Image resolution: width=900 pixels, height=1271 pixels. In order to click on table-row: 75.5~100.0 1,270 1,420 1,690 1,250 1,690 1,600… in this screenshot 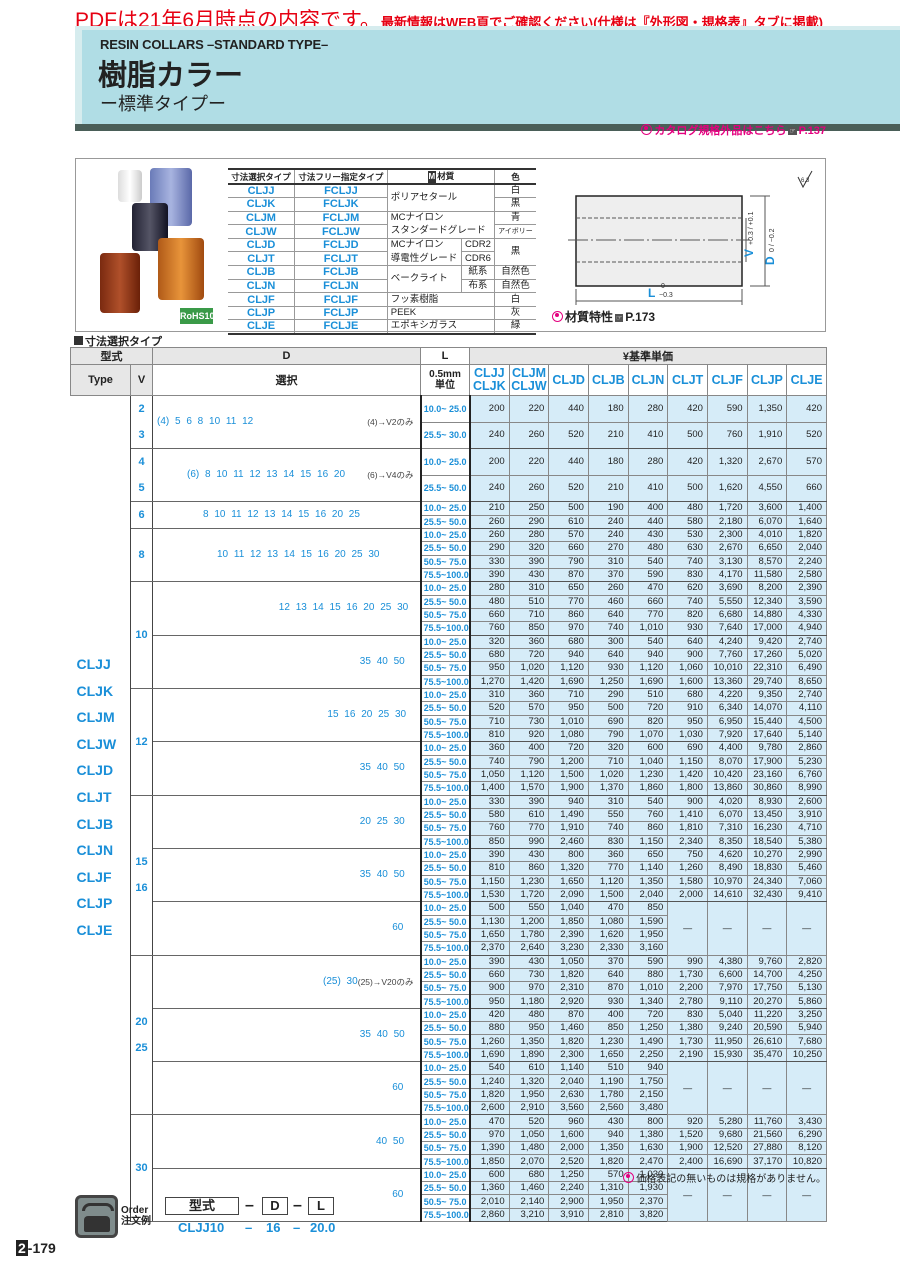, I will do `click(449, 682)`.